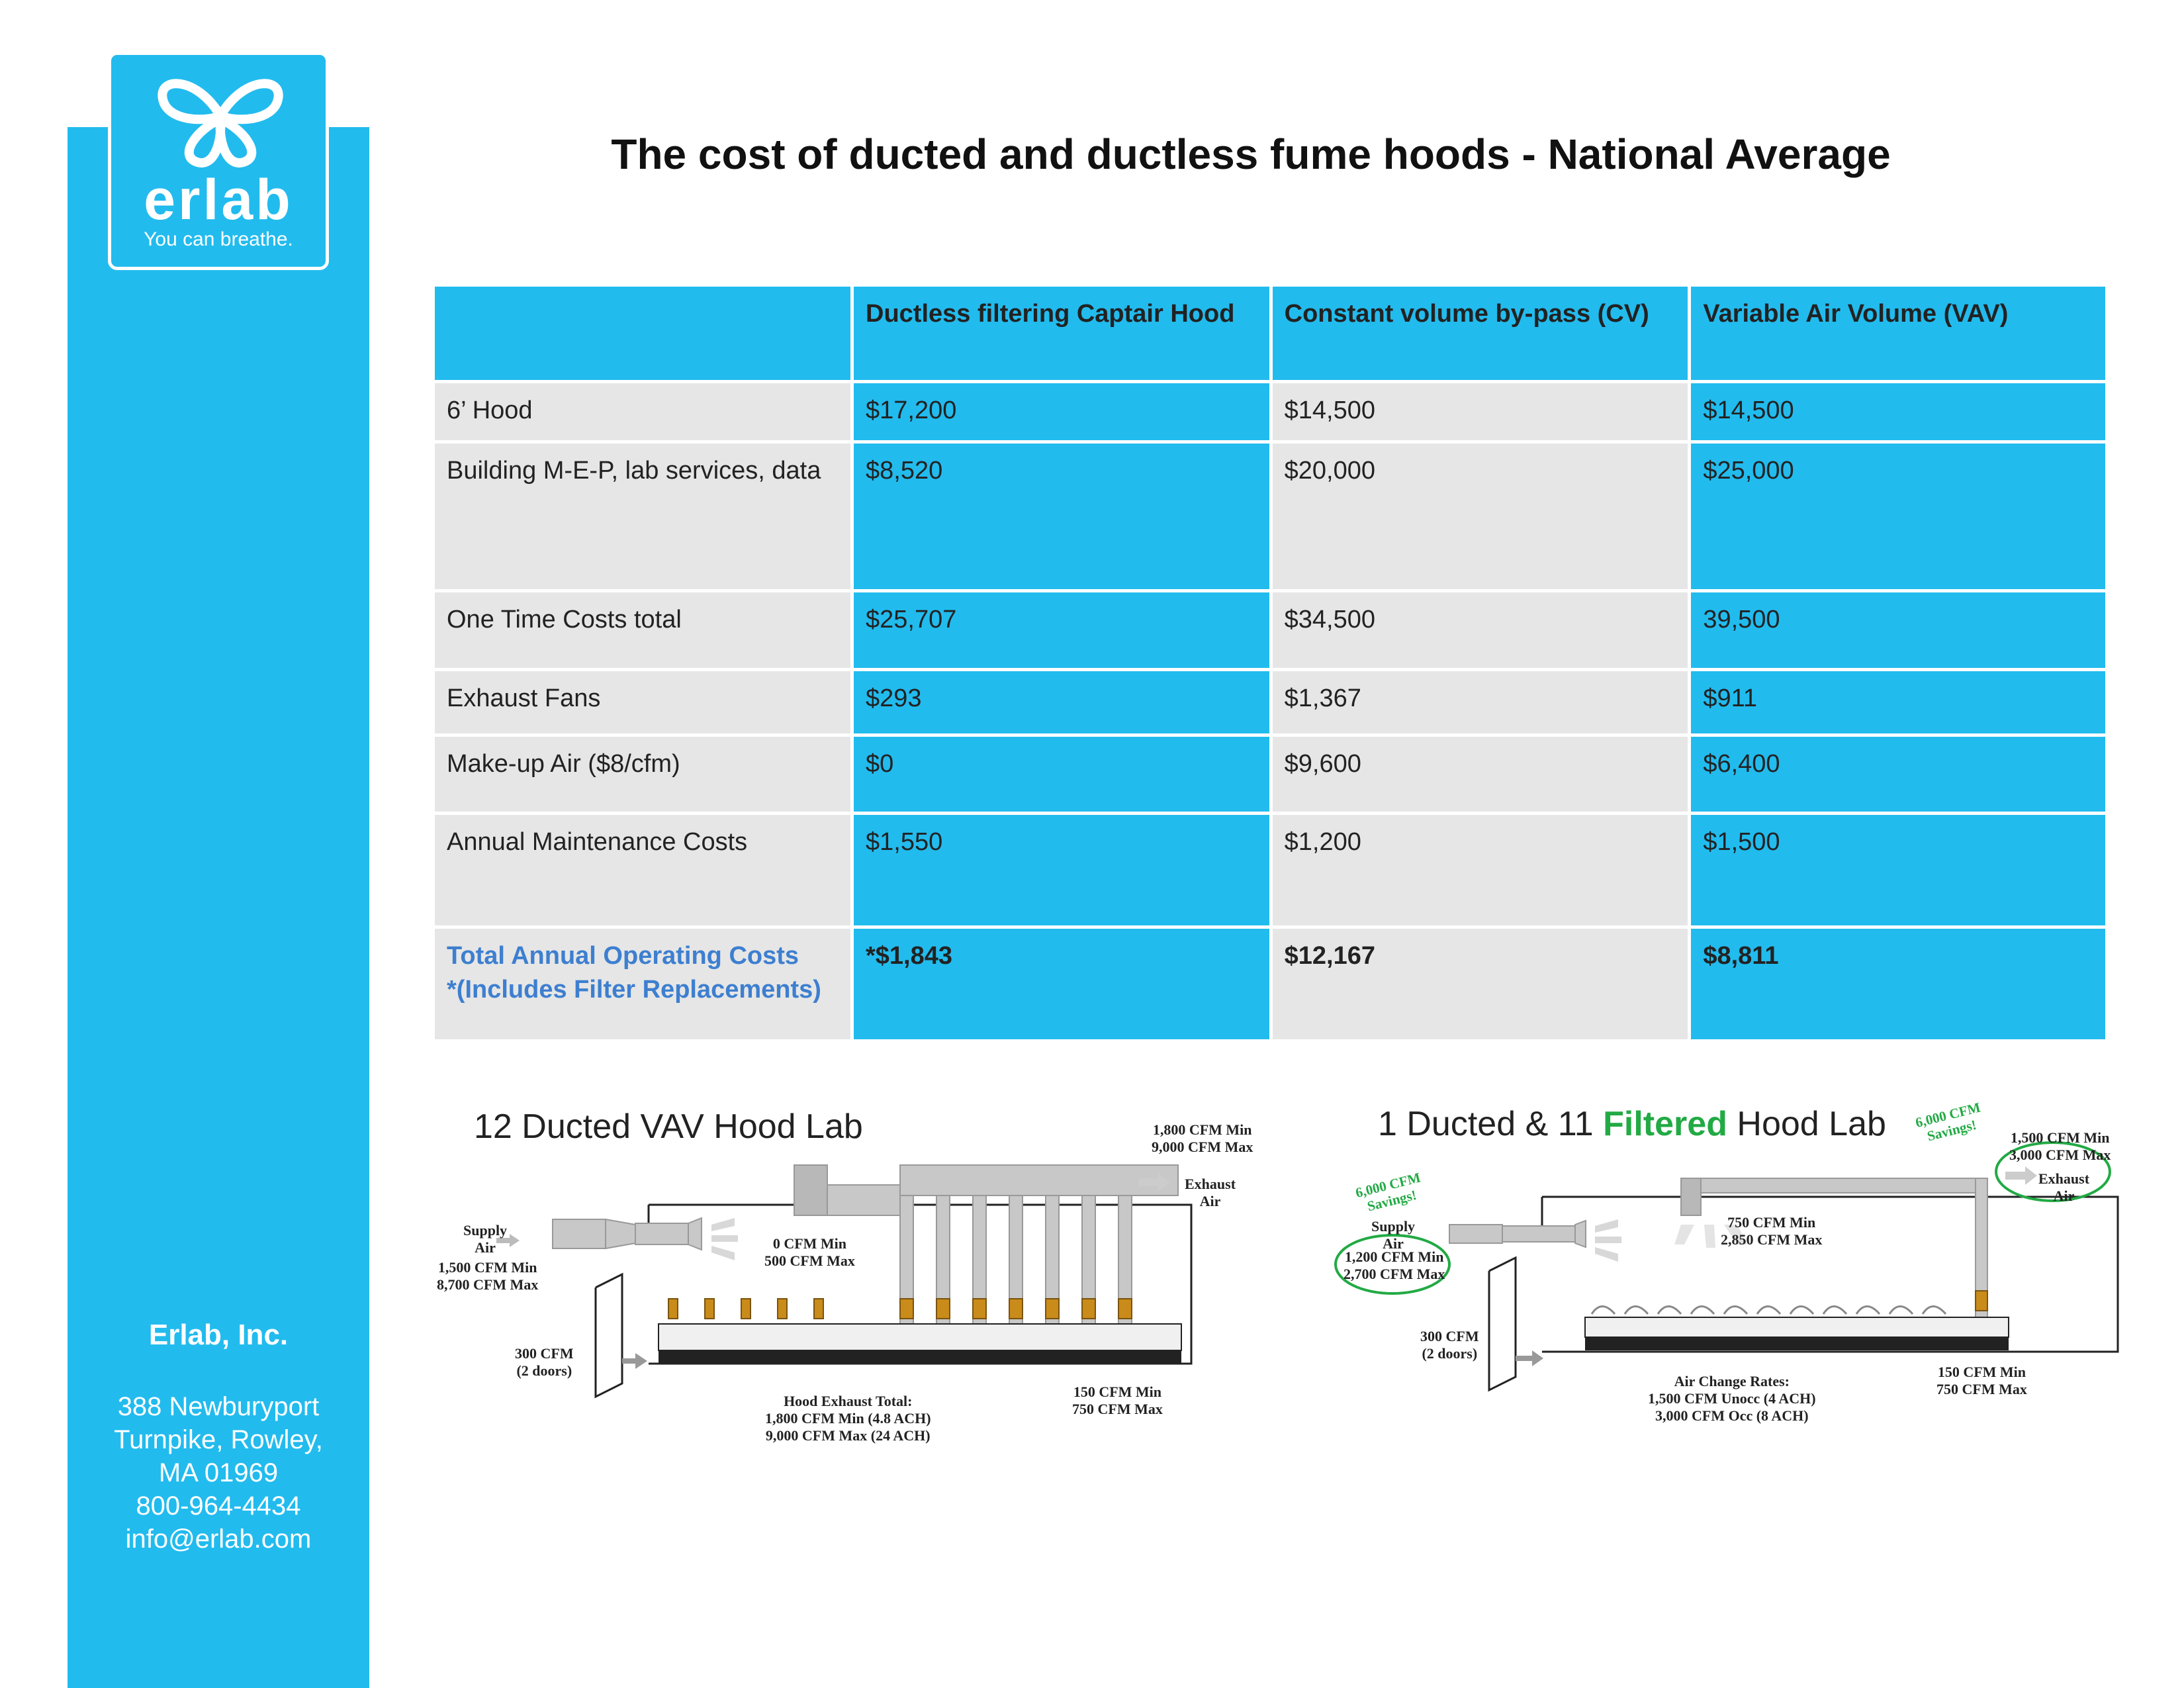 This screenshot has height=1688, width=2184. Describe the element at coordinates (1898, 516) in the screenshot. I see `table-cell: $25,000` at that location.